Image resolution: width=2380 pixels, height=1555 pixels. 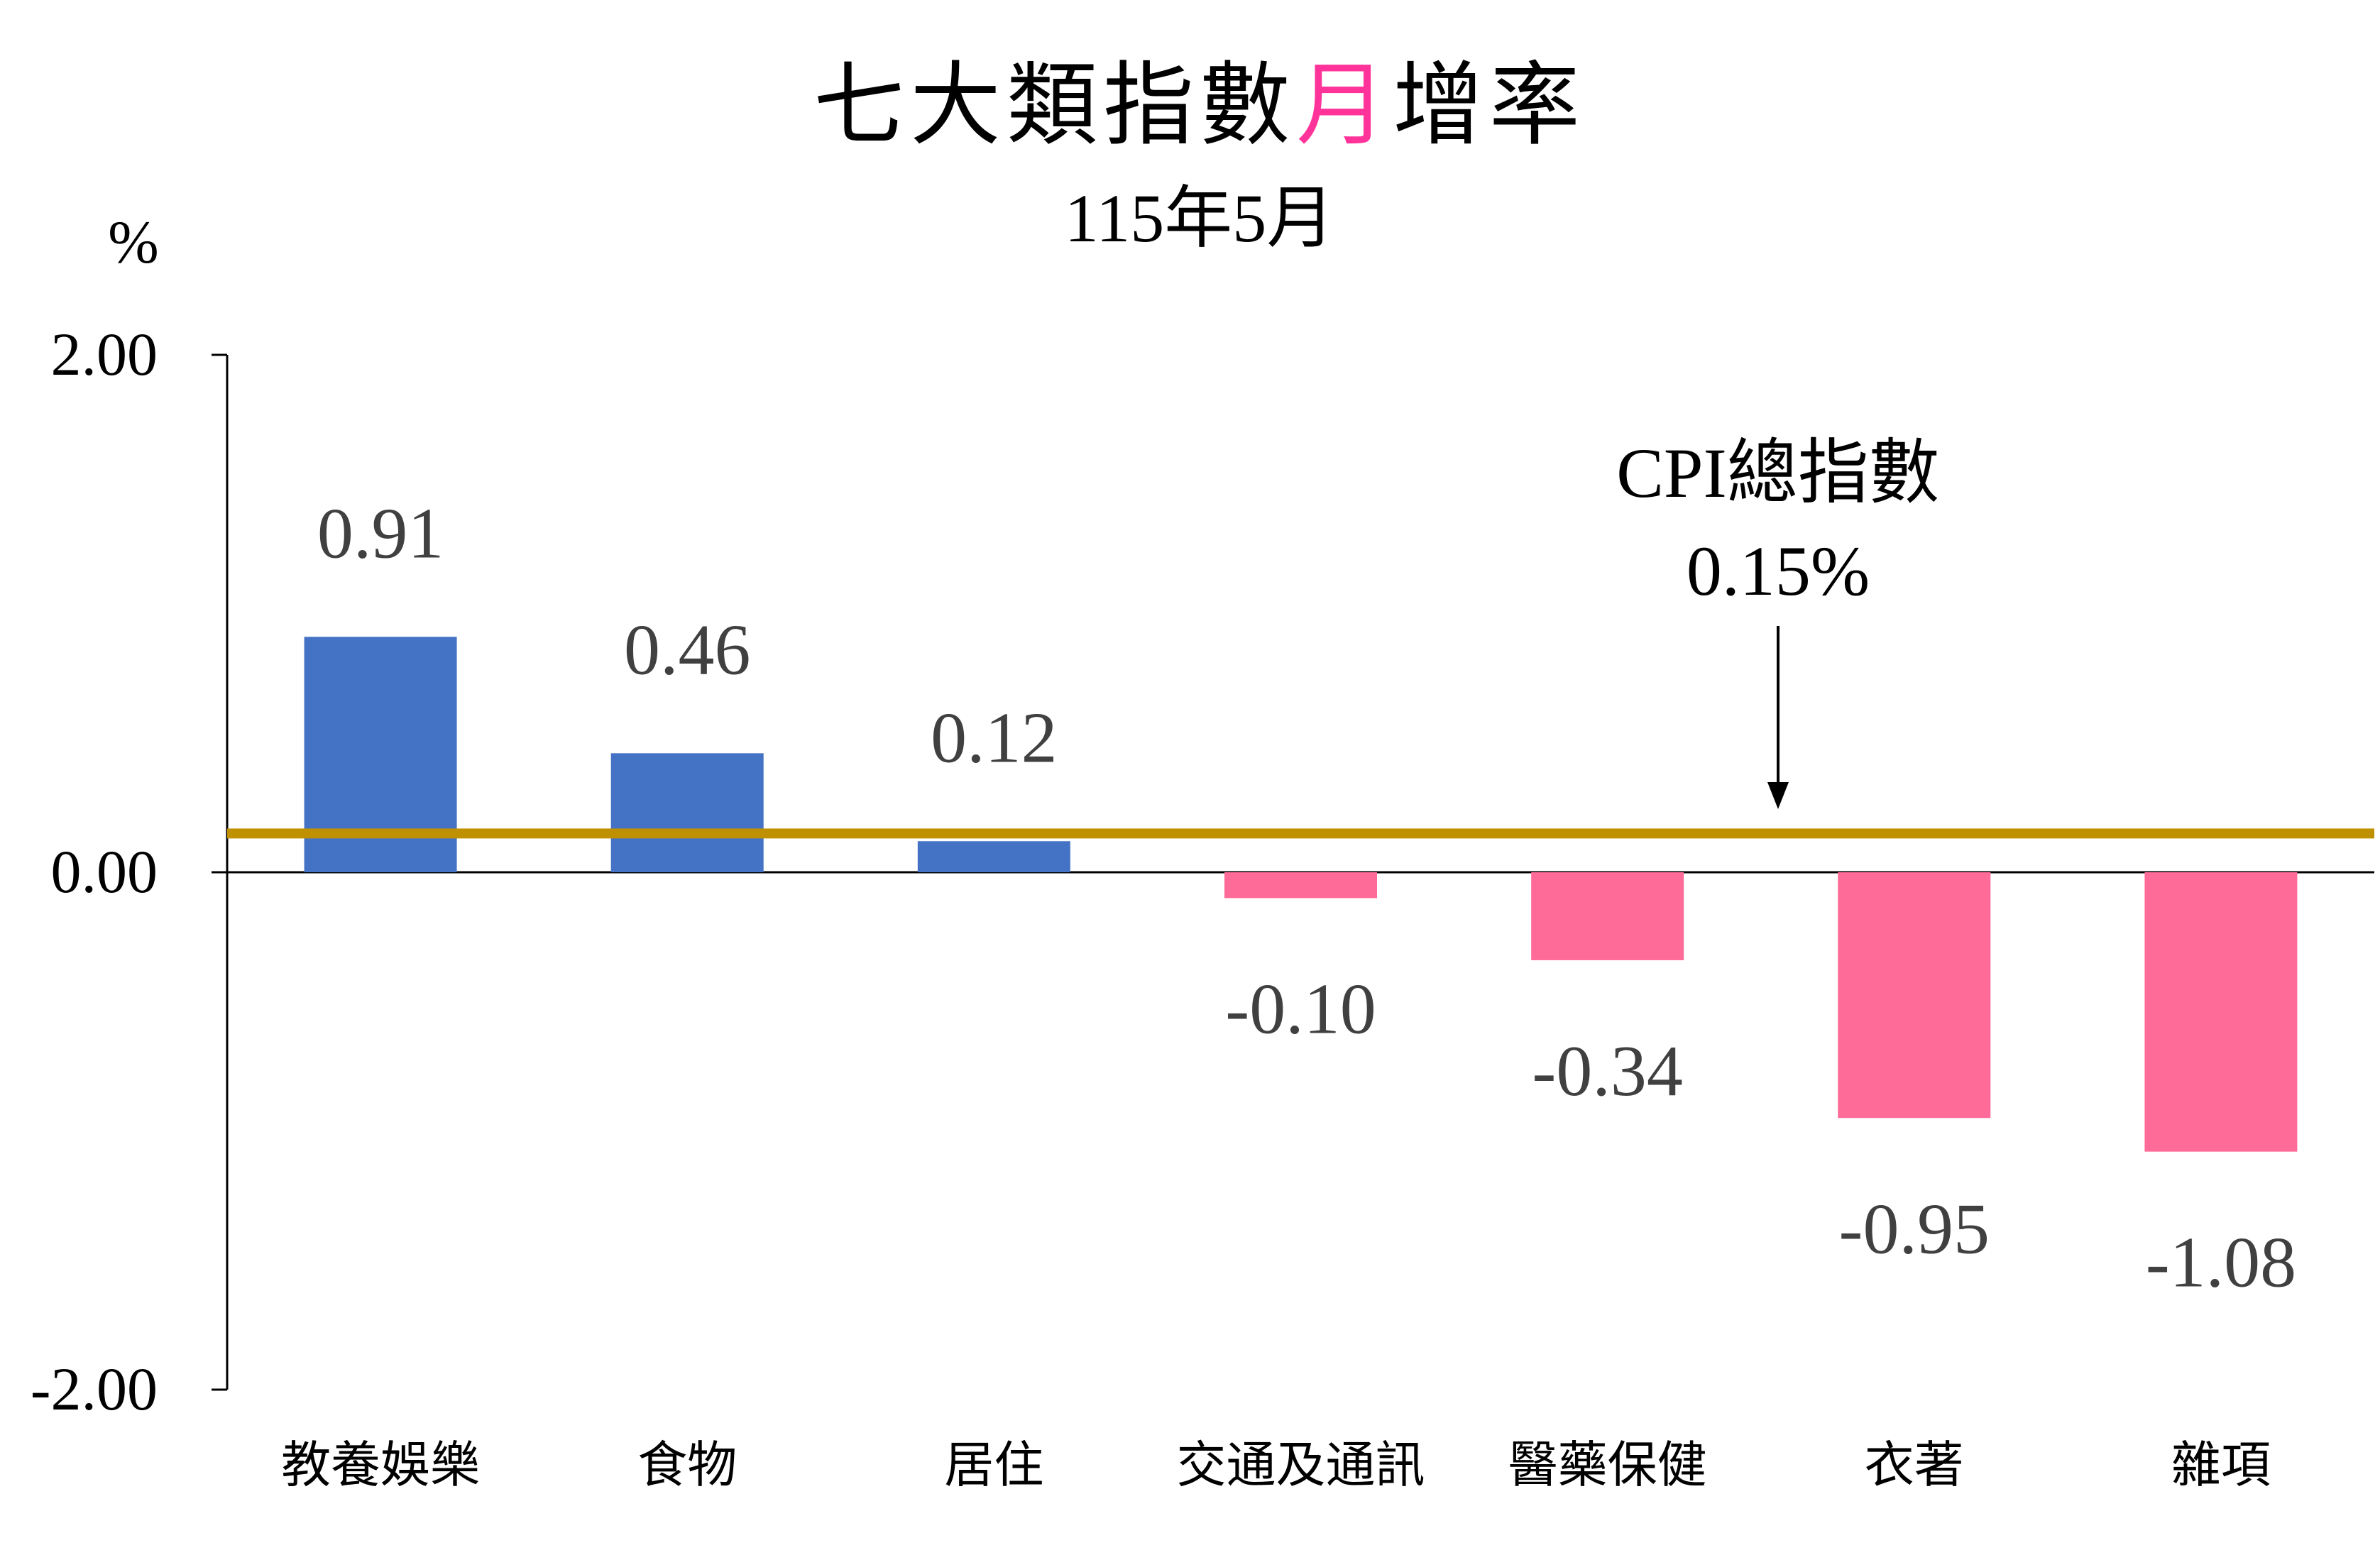 I want to click on category-label: 醫藥保健, so click(x=1607, y=1465).